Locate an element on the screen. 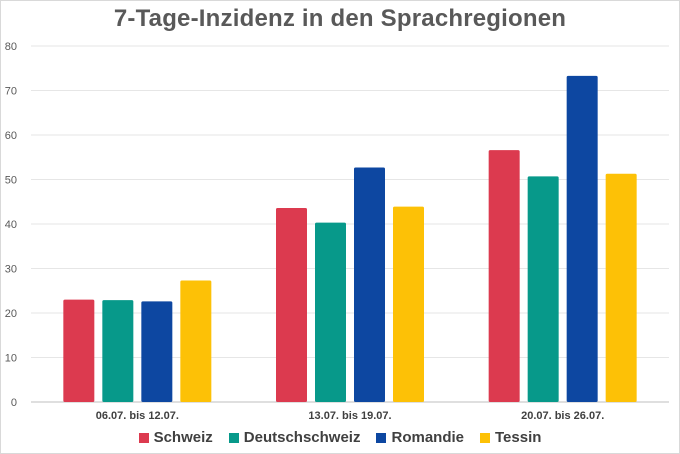 The image size is (680, 454). legend: Schweiz Deutschschweiz Romandie Tessin is located at coordinates (340, 437).